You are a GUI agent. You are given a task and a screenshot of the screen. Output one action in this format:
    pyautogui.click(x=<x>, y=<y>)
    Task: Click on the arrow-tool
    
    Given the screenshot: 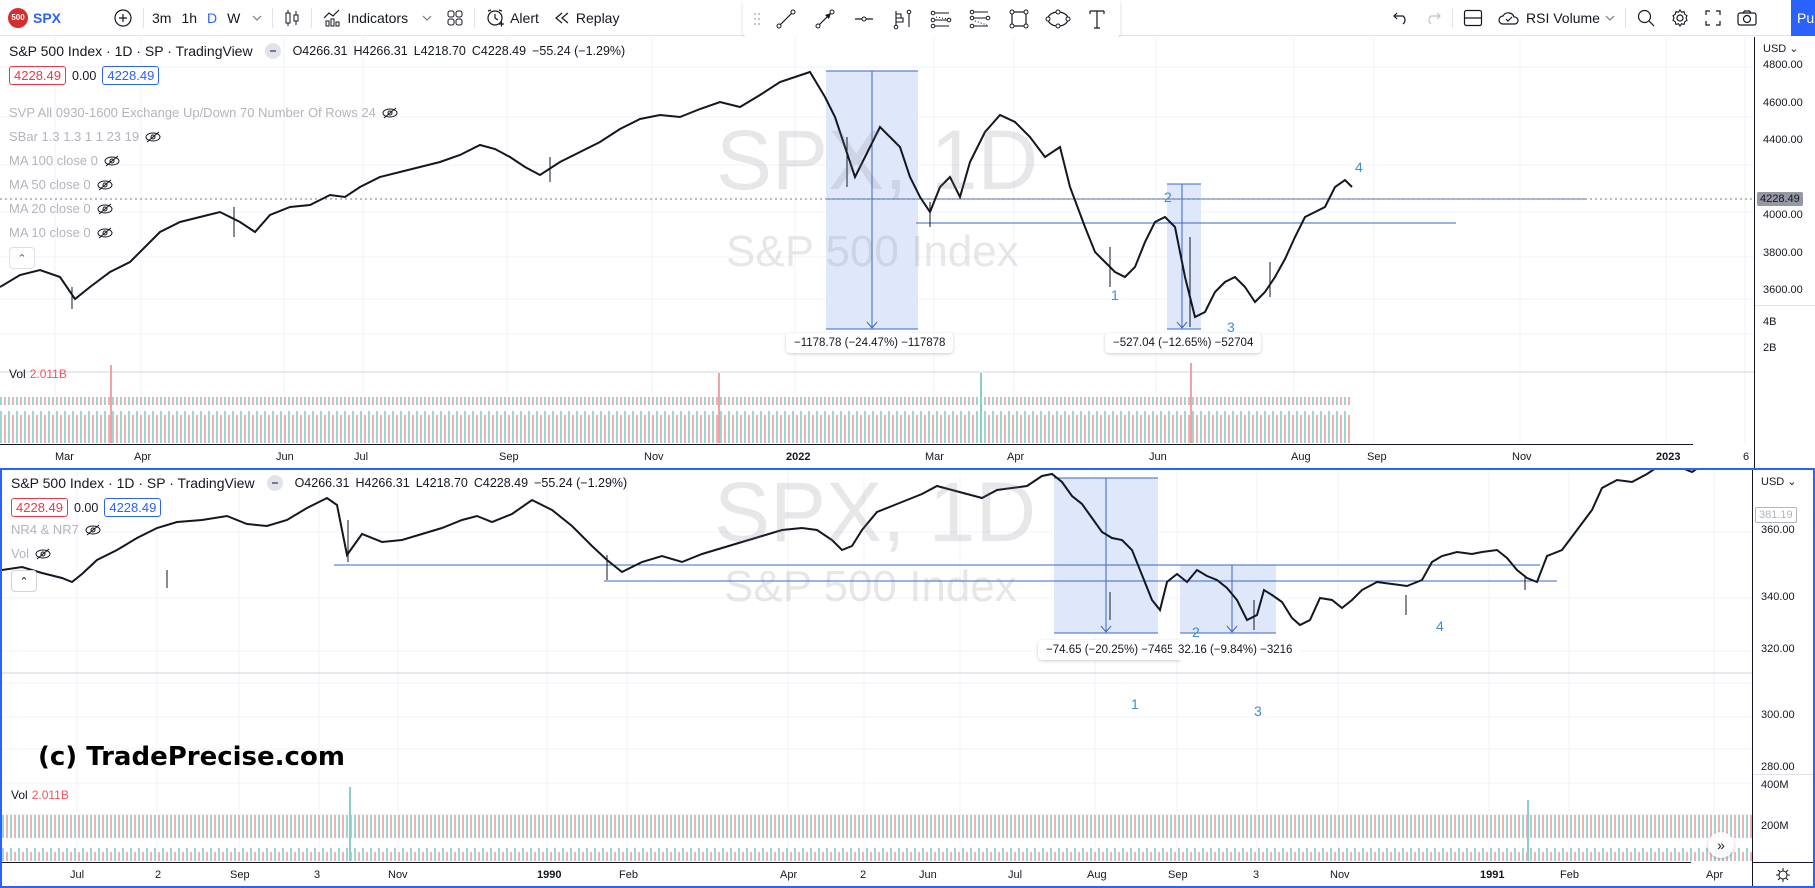 What is the action you would take?
    pyautogui.click(x=825, y=19)
    